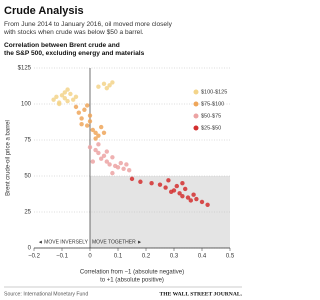  I want to click on y-tick-label: 50, so click(27, 177).